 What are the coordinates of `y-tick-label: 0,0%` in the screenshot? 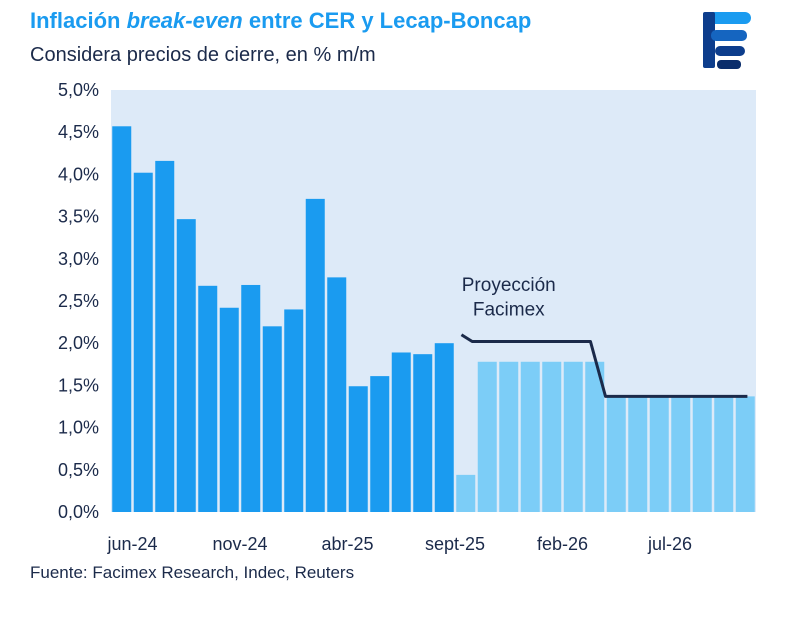 It's located at (78, 512).